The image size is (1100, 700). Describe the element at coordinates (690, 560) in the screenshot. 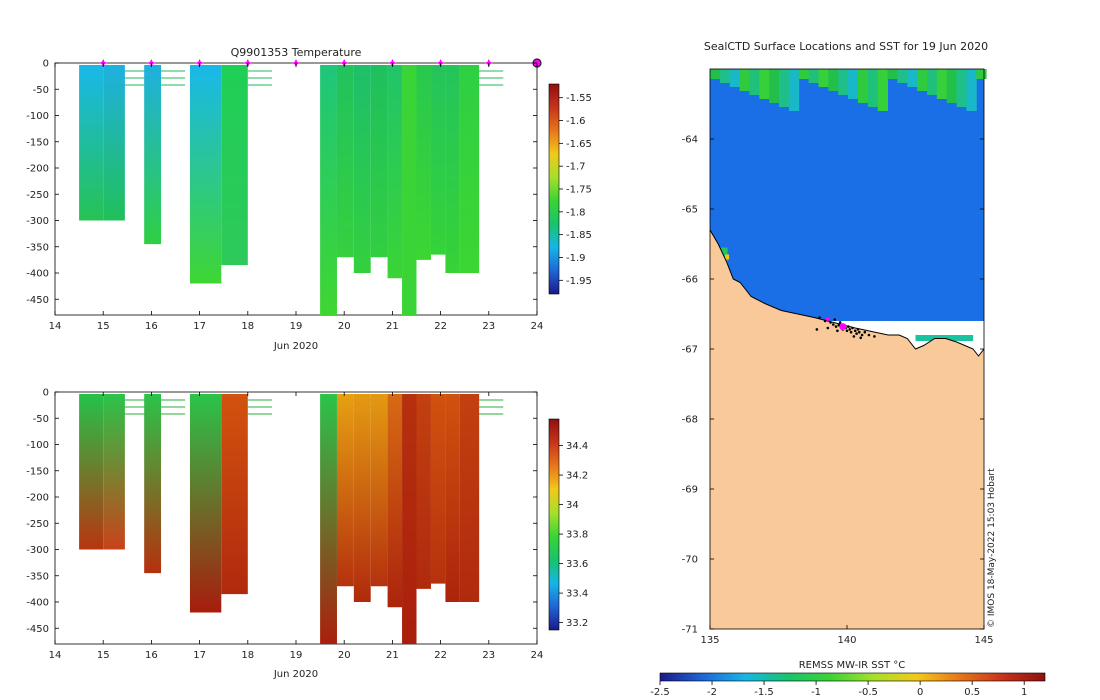

I see `y-tick-label: -70` at that location.